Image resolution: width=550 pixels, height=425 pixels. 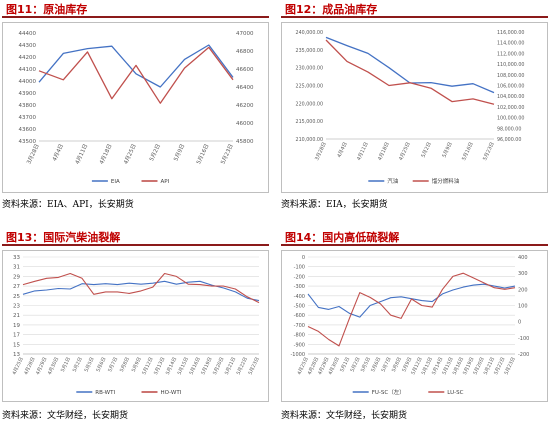 I want to click on panel-title-bar: 图14：国内高低硫裂解, so click(x=414, y=237).